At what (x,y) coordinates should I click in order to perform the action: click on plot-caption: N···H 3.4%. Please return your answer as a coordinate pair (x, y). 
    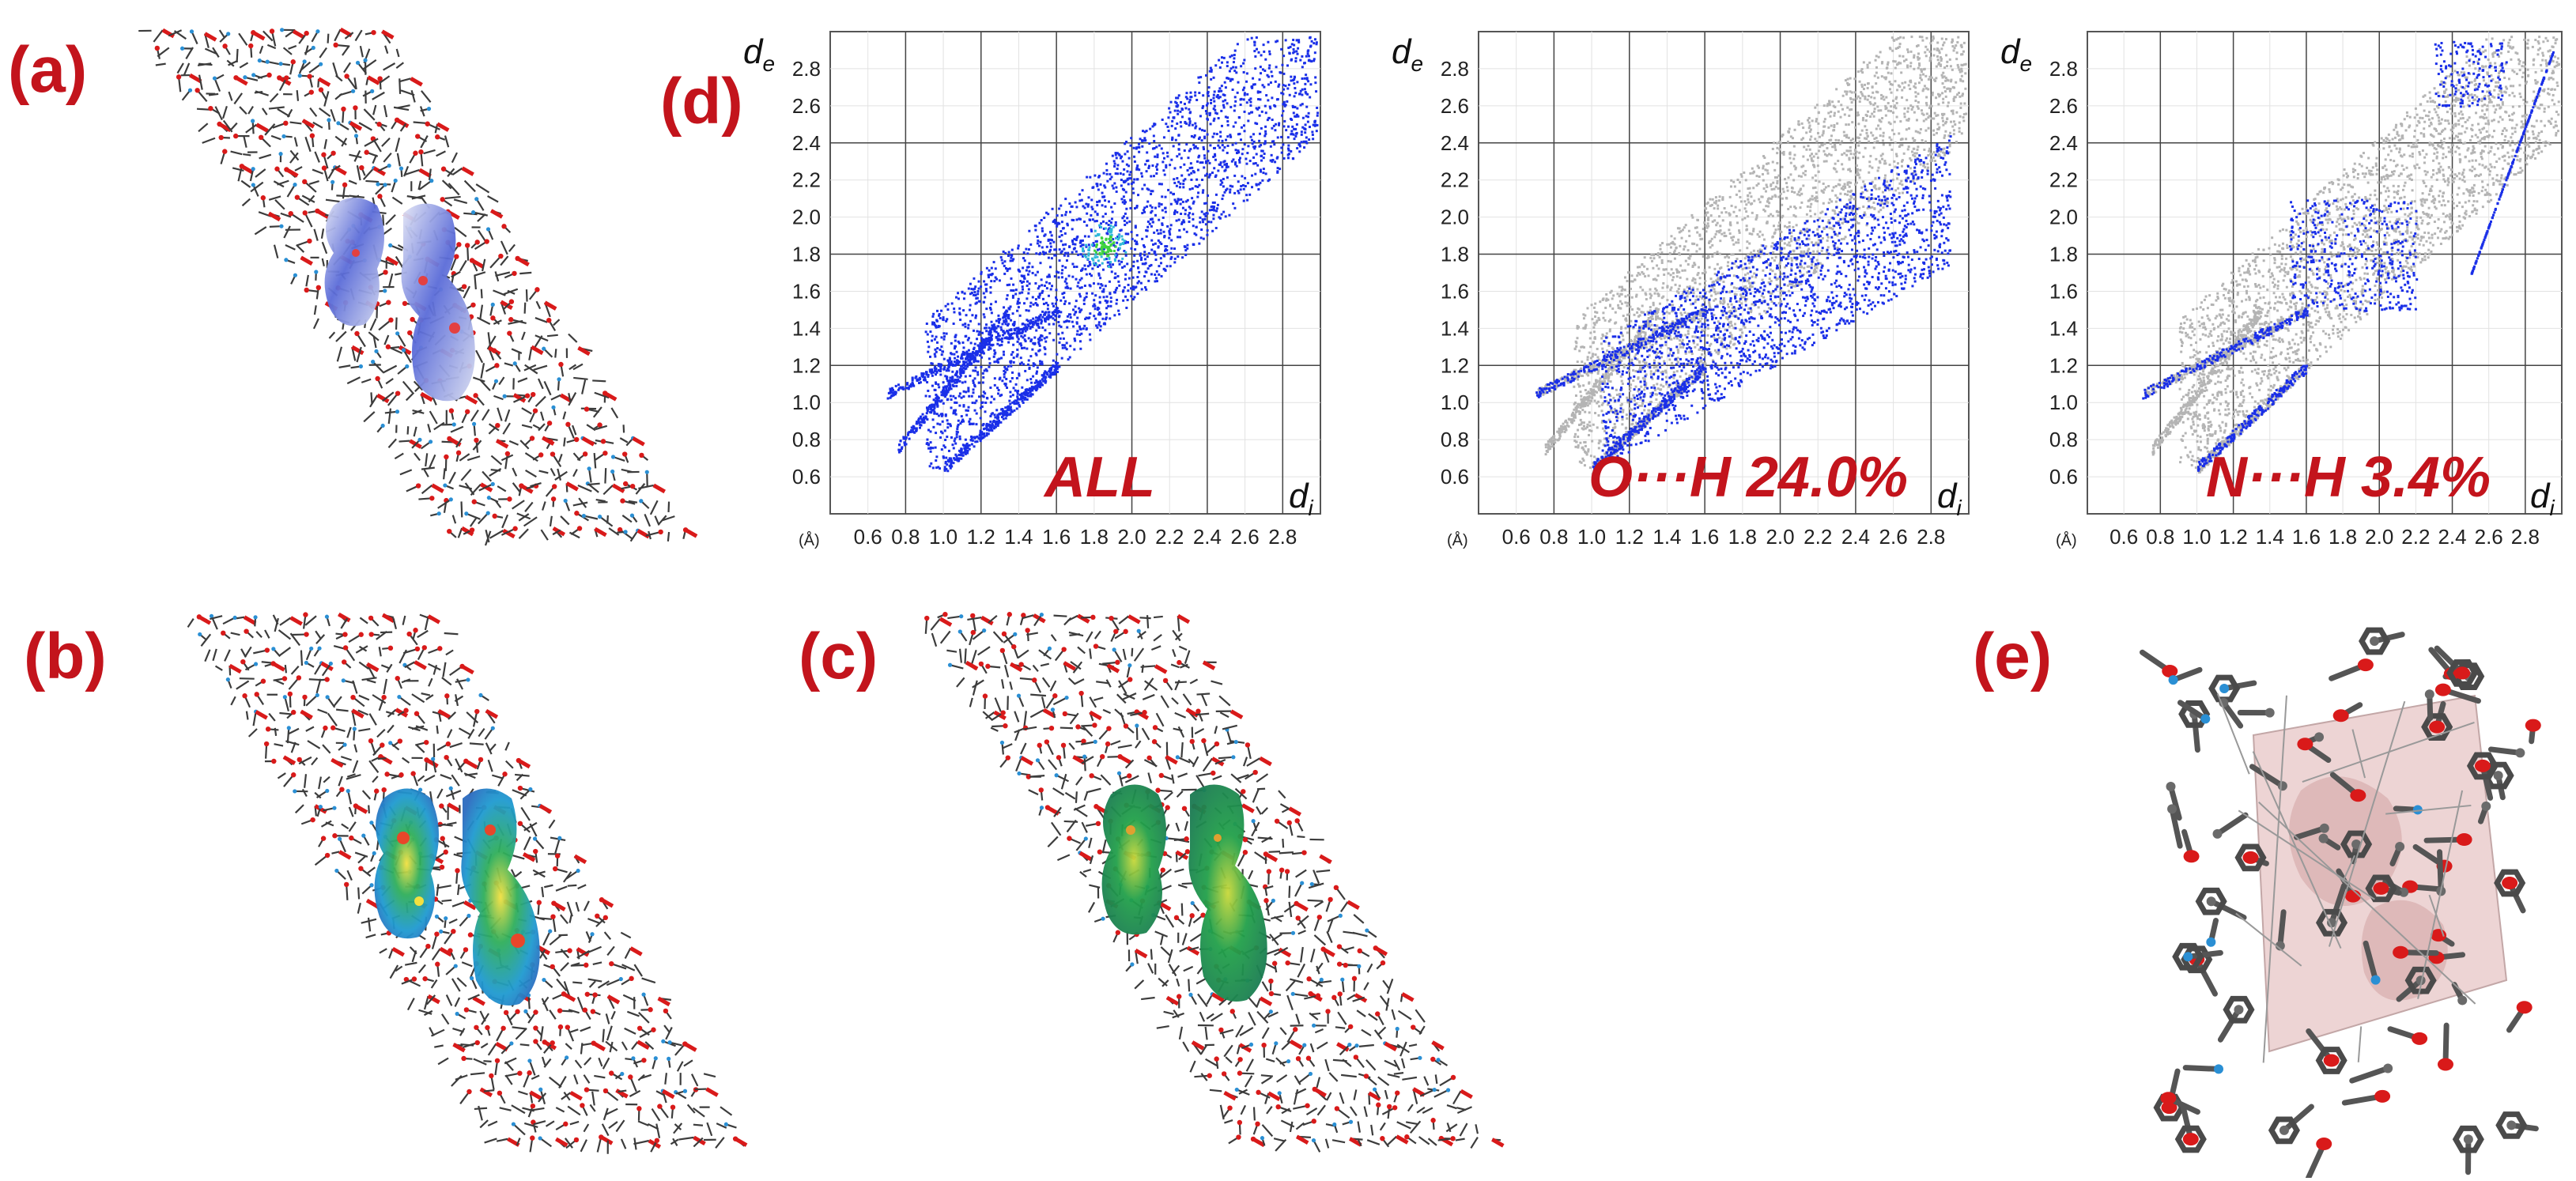
    Looking at the image, I should click on (2348, 477).